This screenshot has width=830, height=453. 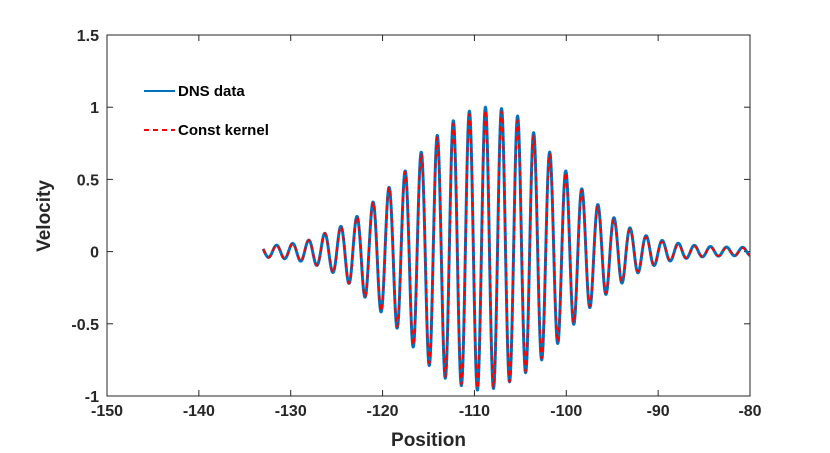 I want to click on x-tick-label: -90, so click(x=658, y=411).